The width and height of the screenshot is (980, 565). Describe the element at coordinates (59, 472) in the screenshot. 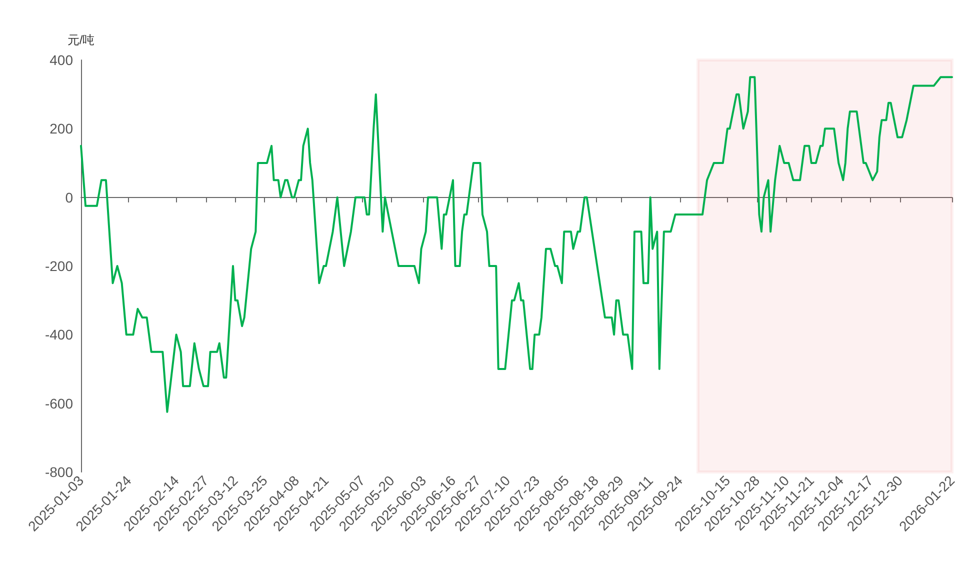

I see `y-tick-label: -800` at that location.